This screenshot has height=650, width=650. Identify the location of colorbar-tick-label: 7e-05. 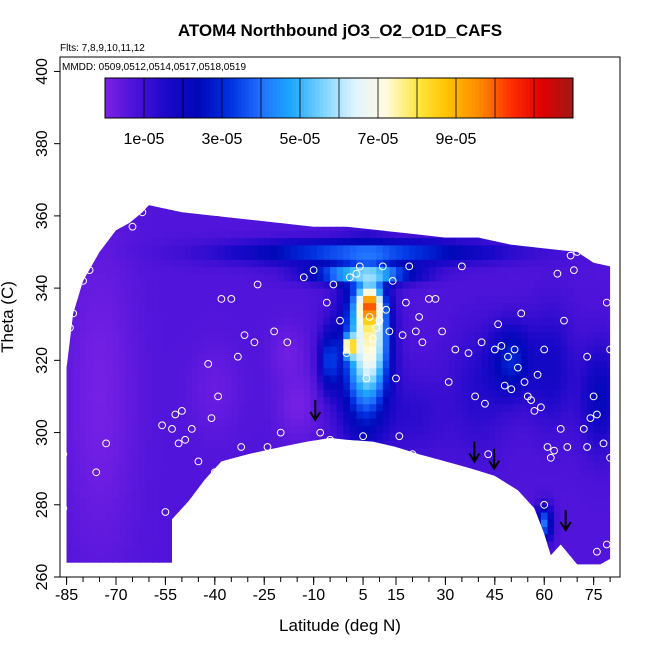
(378, 139).